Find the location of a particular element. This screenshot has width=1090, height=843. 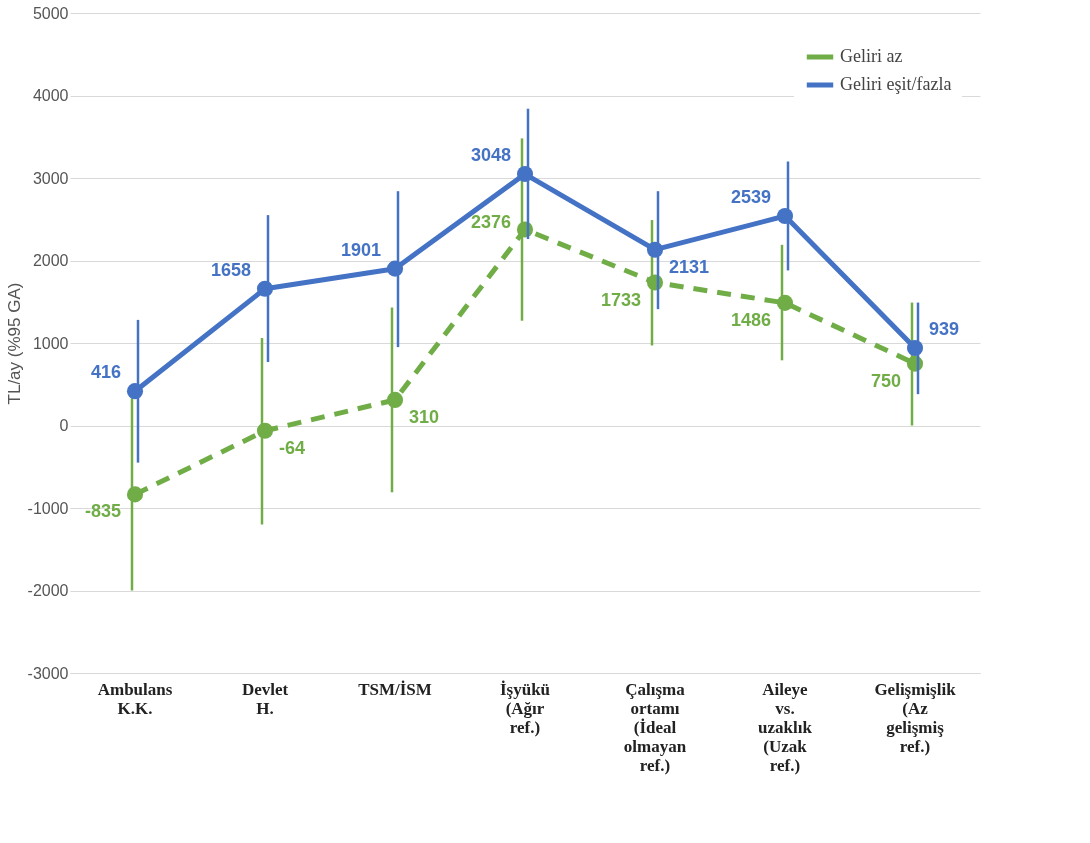

data-label: 2539 is located at coordinates (750, 197).